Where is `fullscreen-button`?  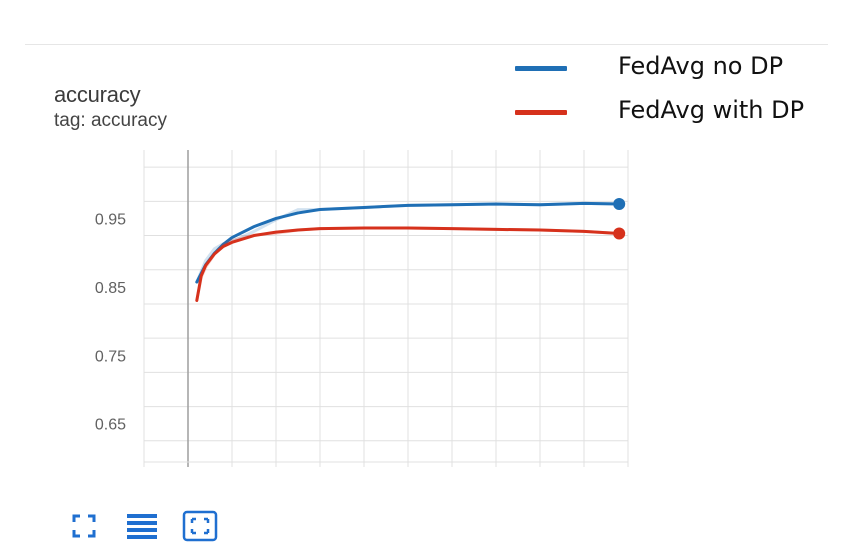
fullscreen-button is located at coordinates (84, 526).